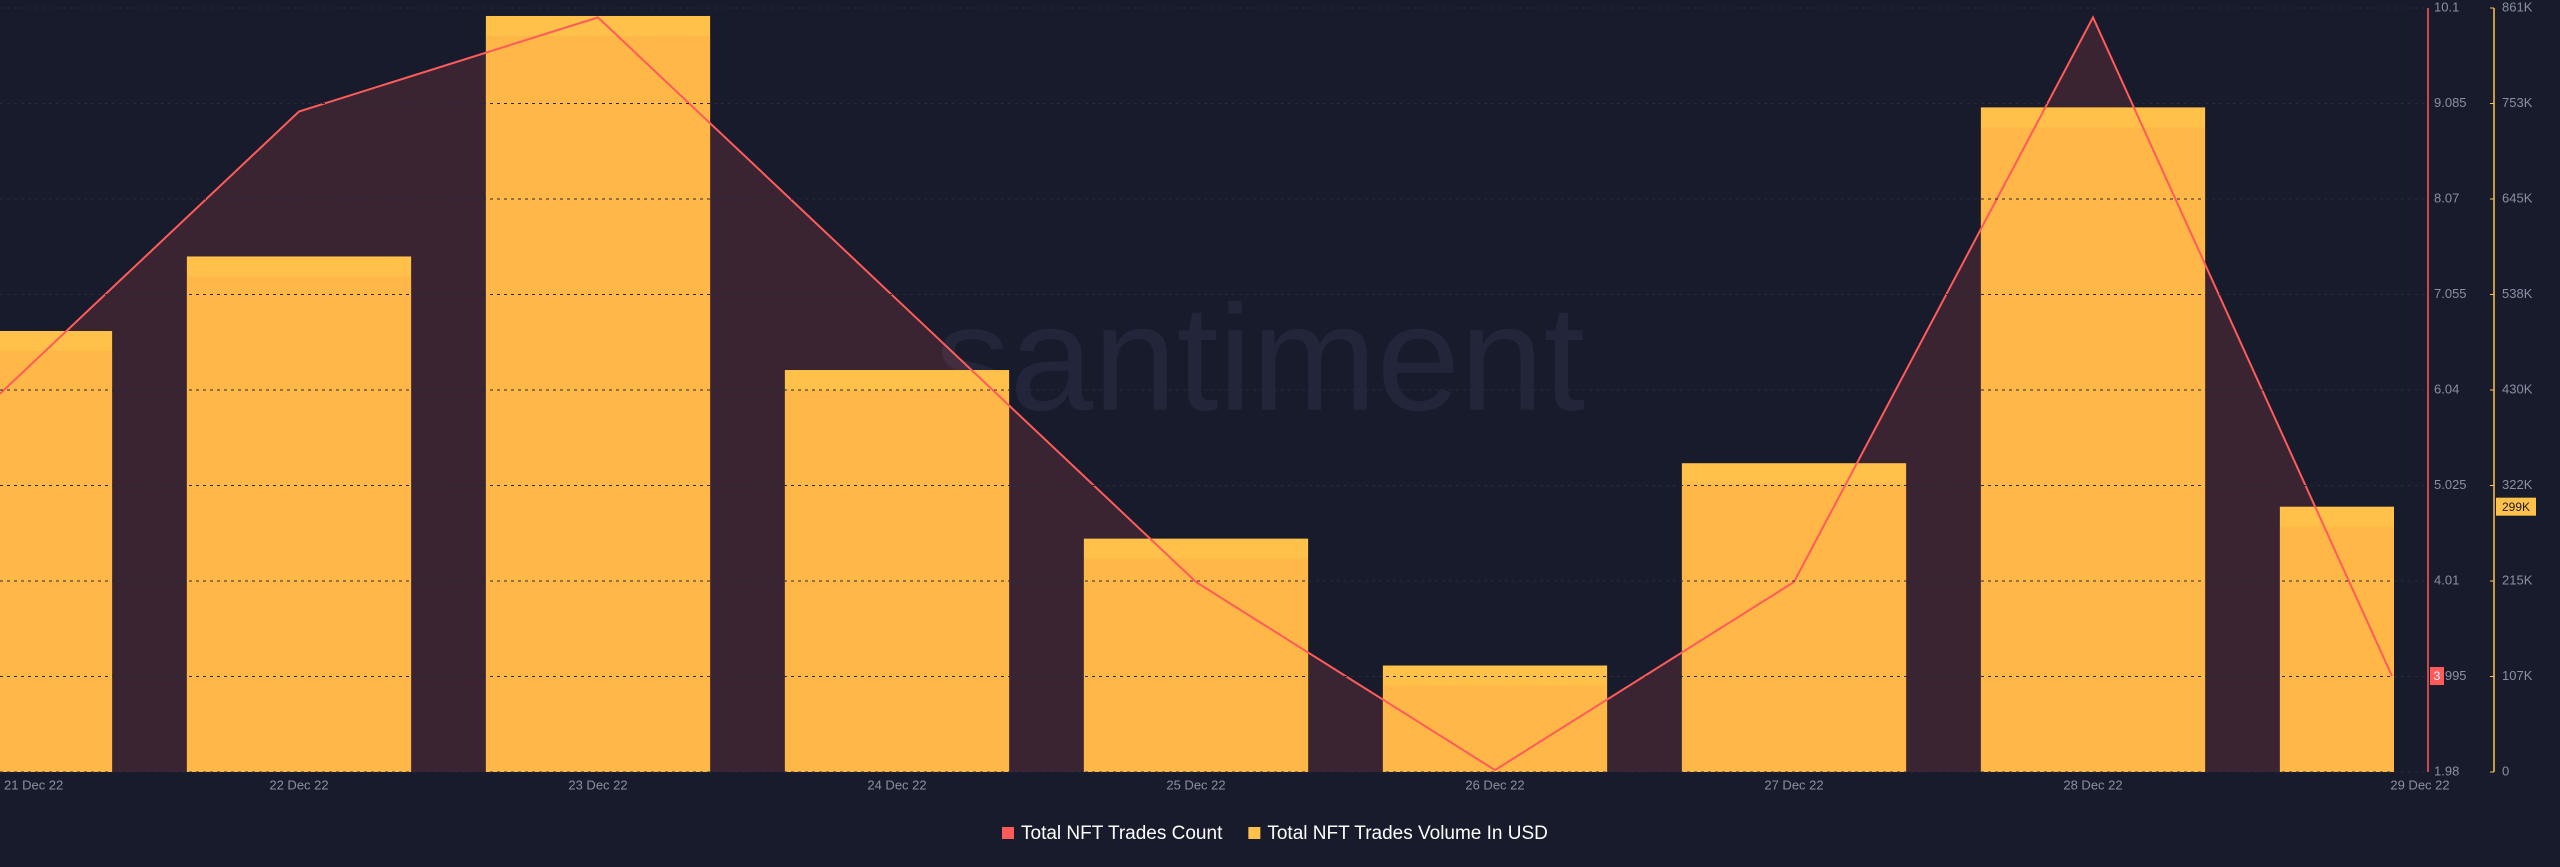  What do you see at coordinates (1494, 784) in the screenshot?
I see `x-tick-label: 26 Dec 22` at bounding box center [1494, 784].